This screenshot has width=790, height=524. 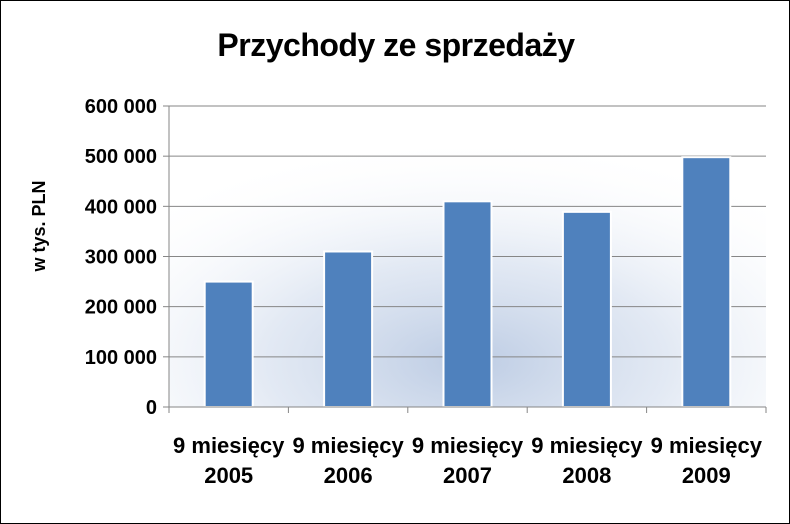 I want to click on y-tick-label: 400 000, so click(x=121, y=207).